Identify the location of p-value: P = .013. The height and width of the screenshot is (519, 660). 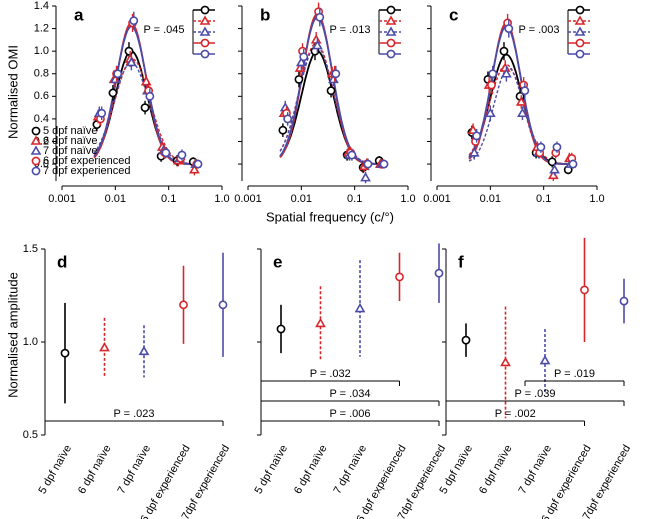
(349, 30).